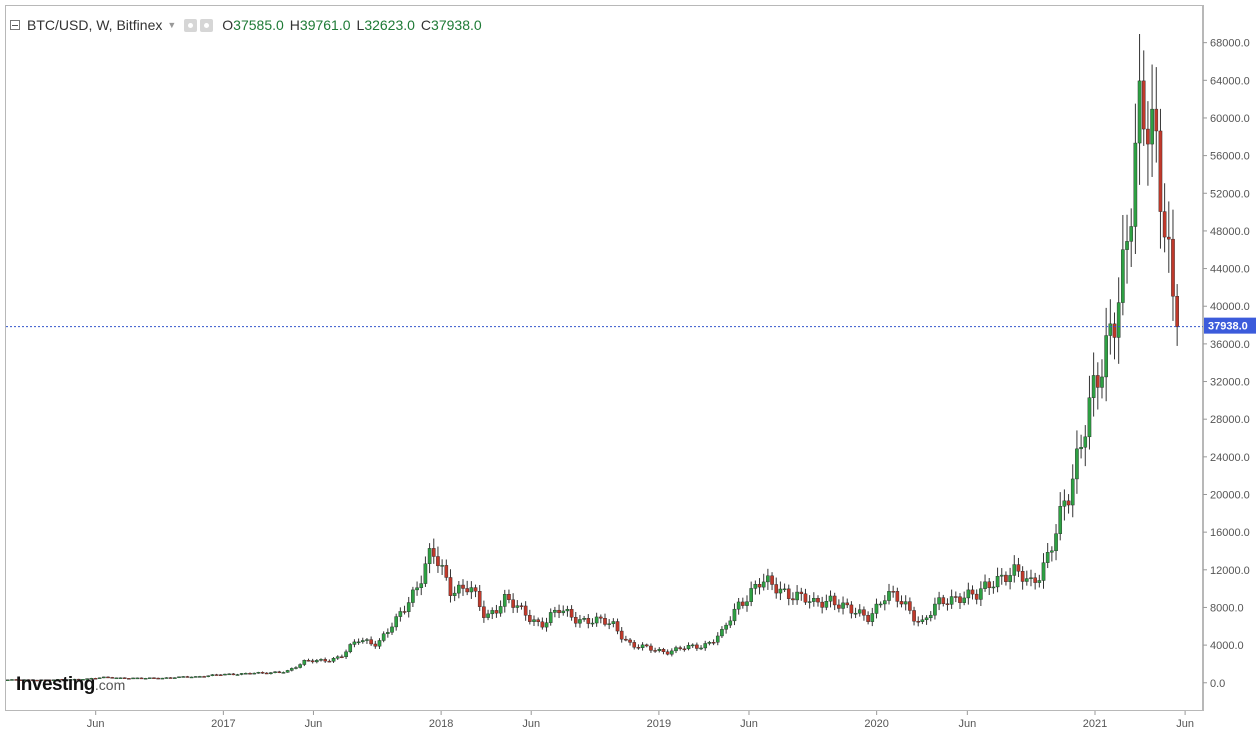 This screenshot has height=740, width=1260. What do you see at coordinates (1227, 608) in the screenshot?
I see `y-tick-label: 8000.0` at bounding box center [1227, 608].